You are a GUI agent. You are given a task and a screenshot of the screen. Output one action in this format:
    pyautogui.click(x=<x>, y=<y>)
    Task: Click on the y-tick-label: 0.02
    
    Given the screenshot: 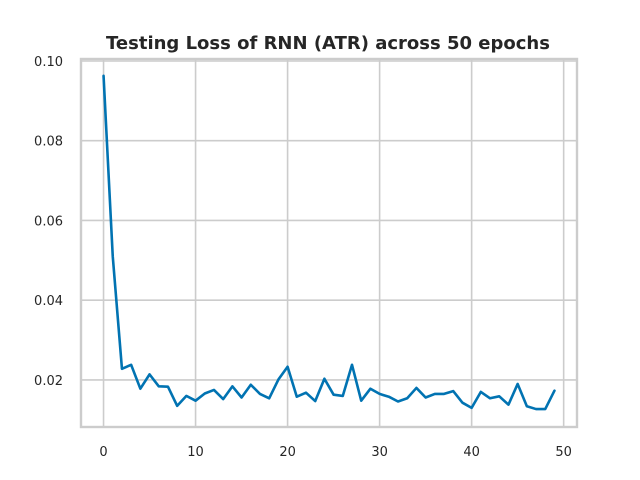 What is the action you would take?
    pyautogui.click(x=48, y=381)
    